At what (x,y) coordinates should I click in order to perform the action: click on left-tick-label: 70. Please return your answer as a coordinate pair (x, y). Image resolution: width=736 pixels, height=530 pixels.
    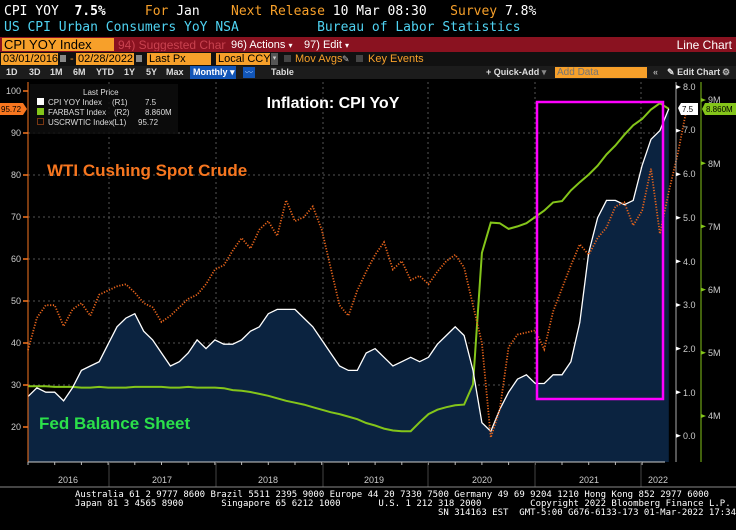
    Looking at the image, I should click on (16, 217).